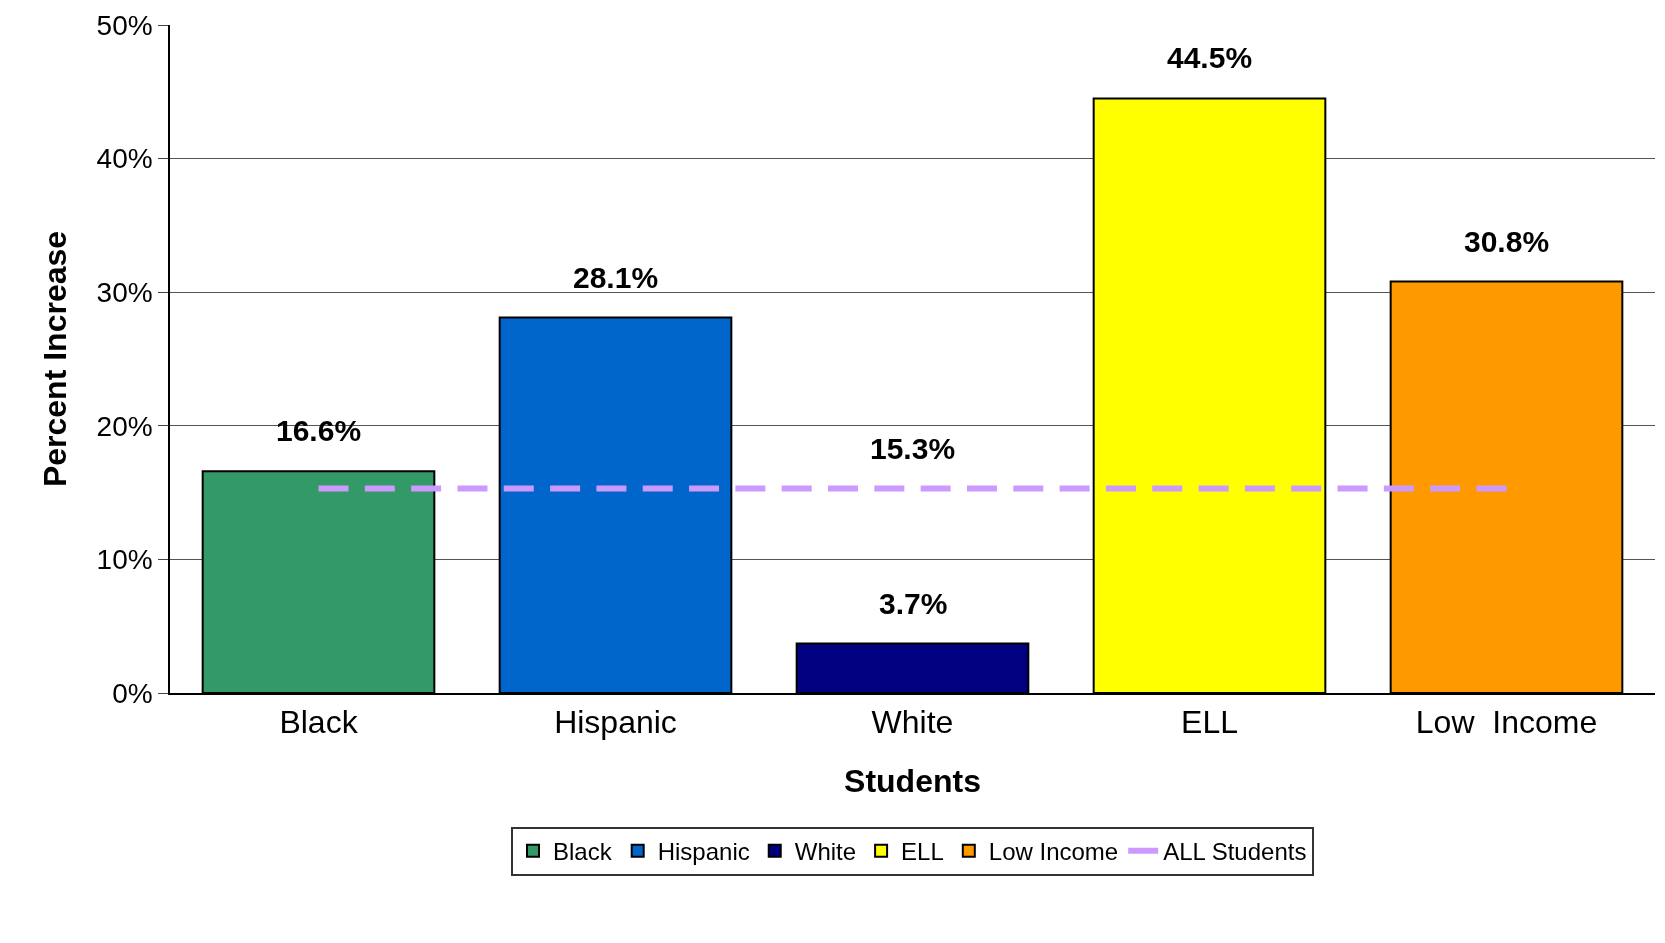  What do you see at coordinates (913, 448) in the screenshot?
I see `data-label: 15.3%` at bounding box center [913, 448].